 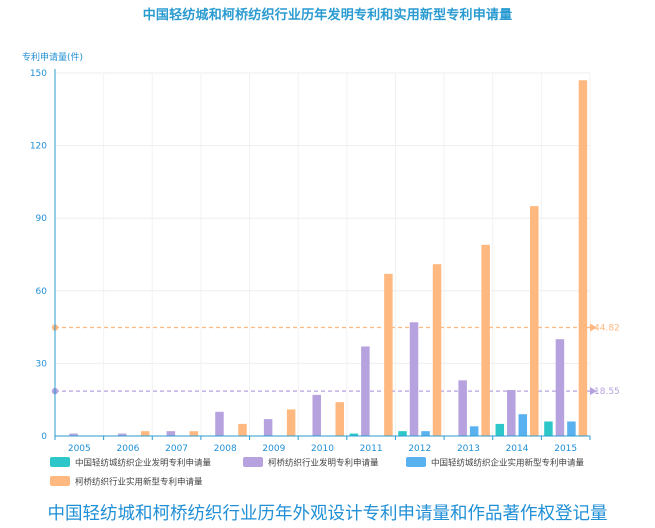 I want to click on average-line-label: 18.55, so click(x=607, y=392).